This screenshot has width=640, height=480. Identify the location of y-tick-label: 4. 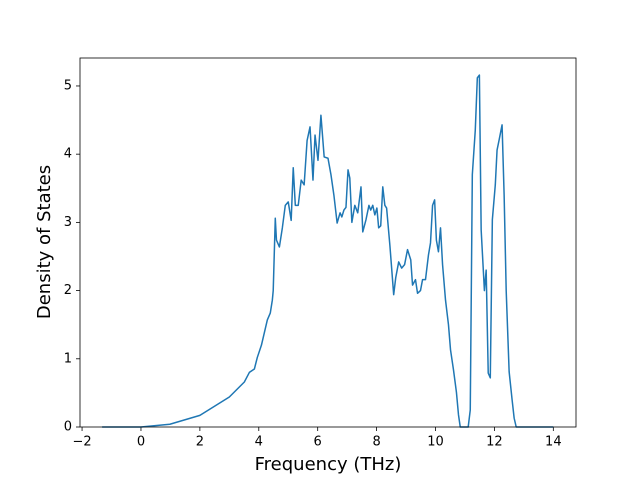
(68, 154).